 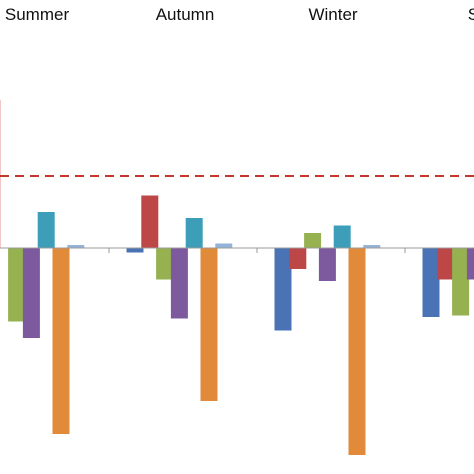 I want to click on category-label-autumn: Autumn, so click(x=185, y=14).